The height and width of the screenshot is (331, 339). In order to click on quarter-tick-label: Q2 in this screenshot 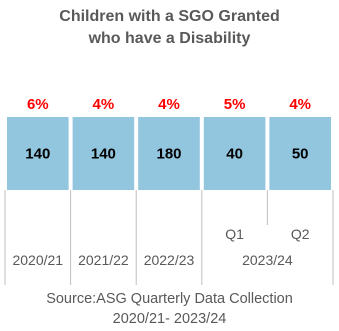, I will do `click(300, 234)`.